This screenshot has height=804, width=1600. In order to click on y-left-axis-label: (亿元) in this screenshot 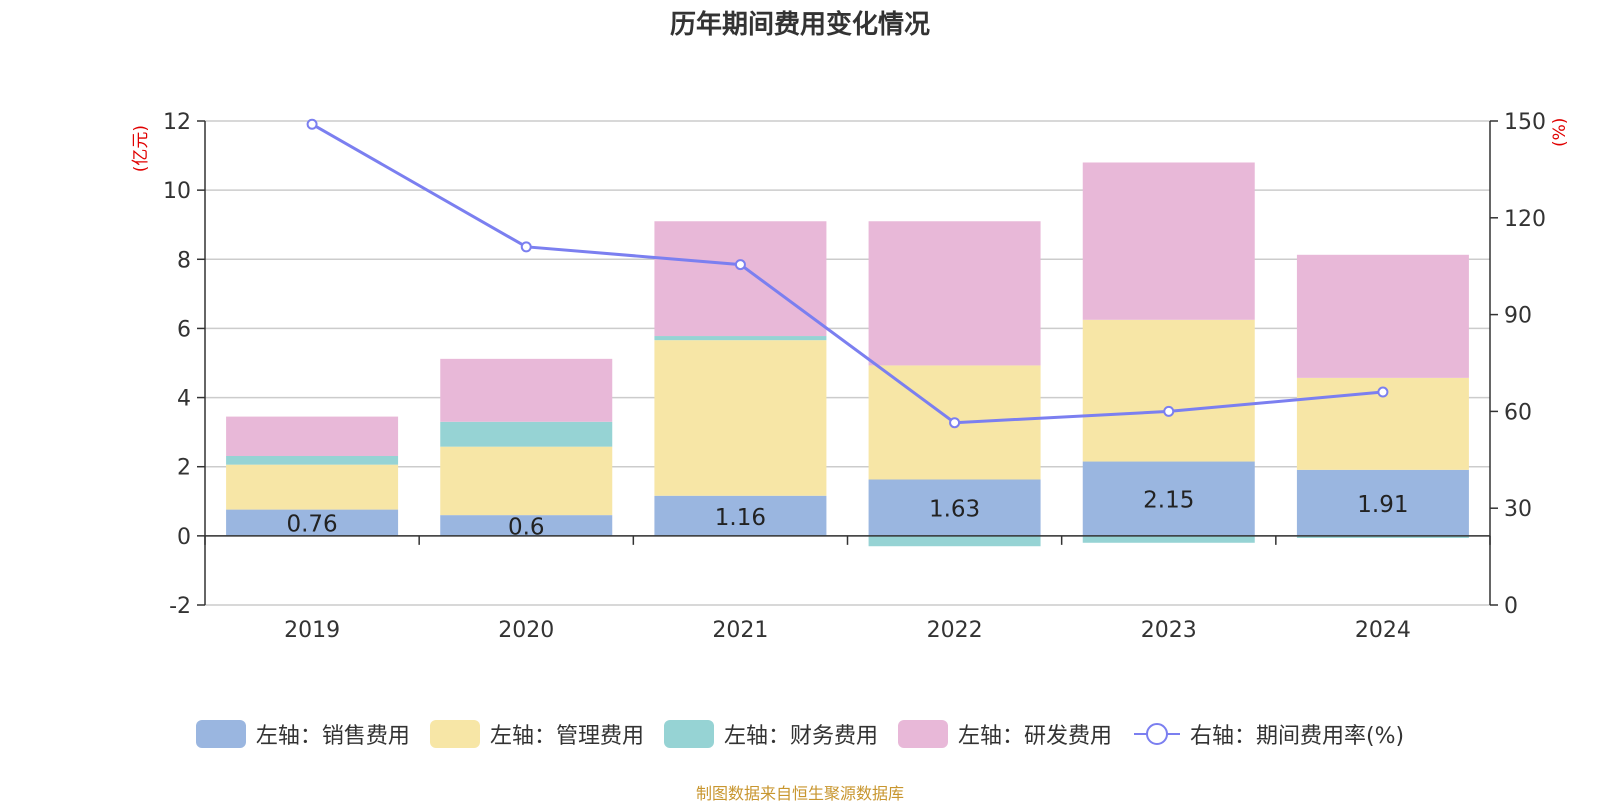, I will do `click(141, 148)`.